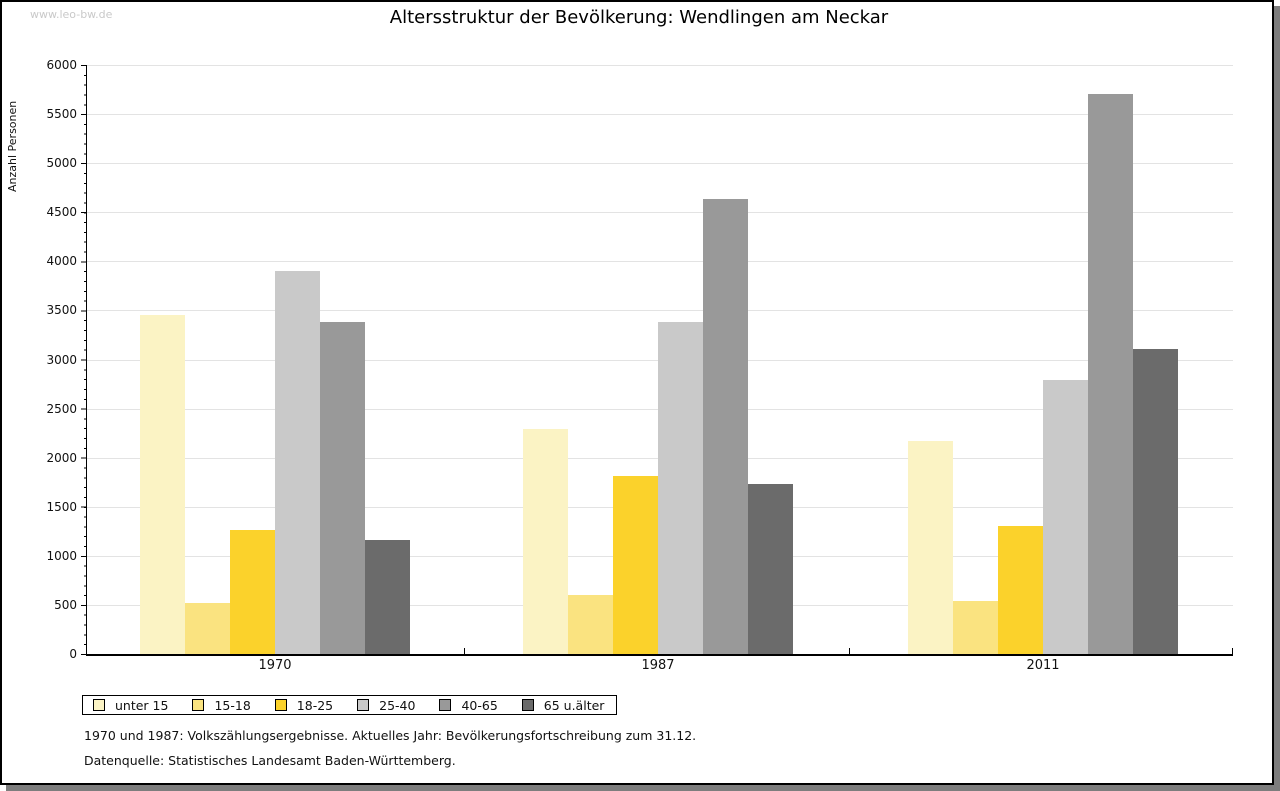  What do you see at coordinates (12, 146) in the screenshot?
I see `y-axis-title: Anzahl Personen` at bounding box center [12, 146].